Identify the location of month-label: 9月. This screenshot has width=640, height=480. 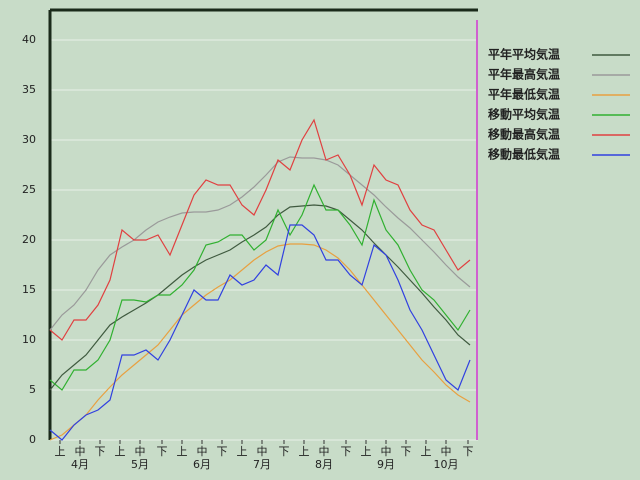
(386, 464).